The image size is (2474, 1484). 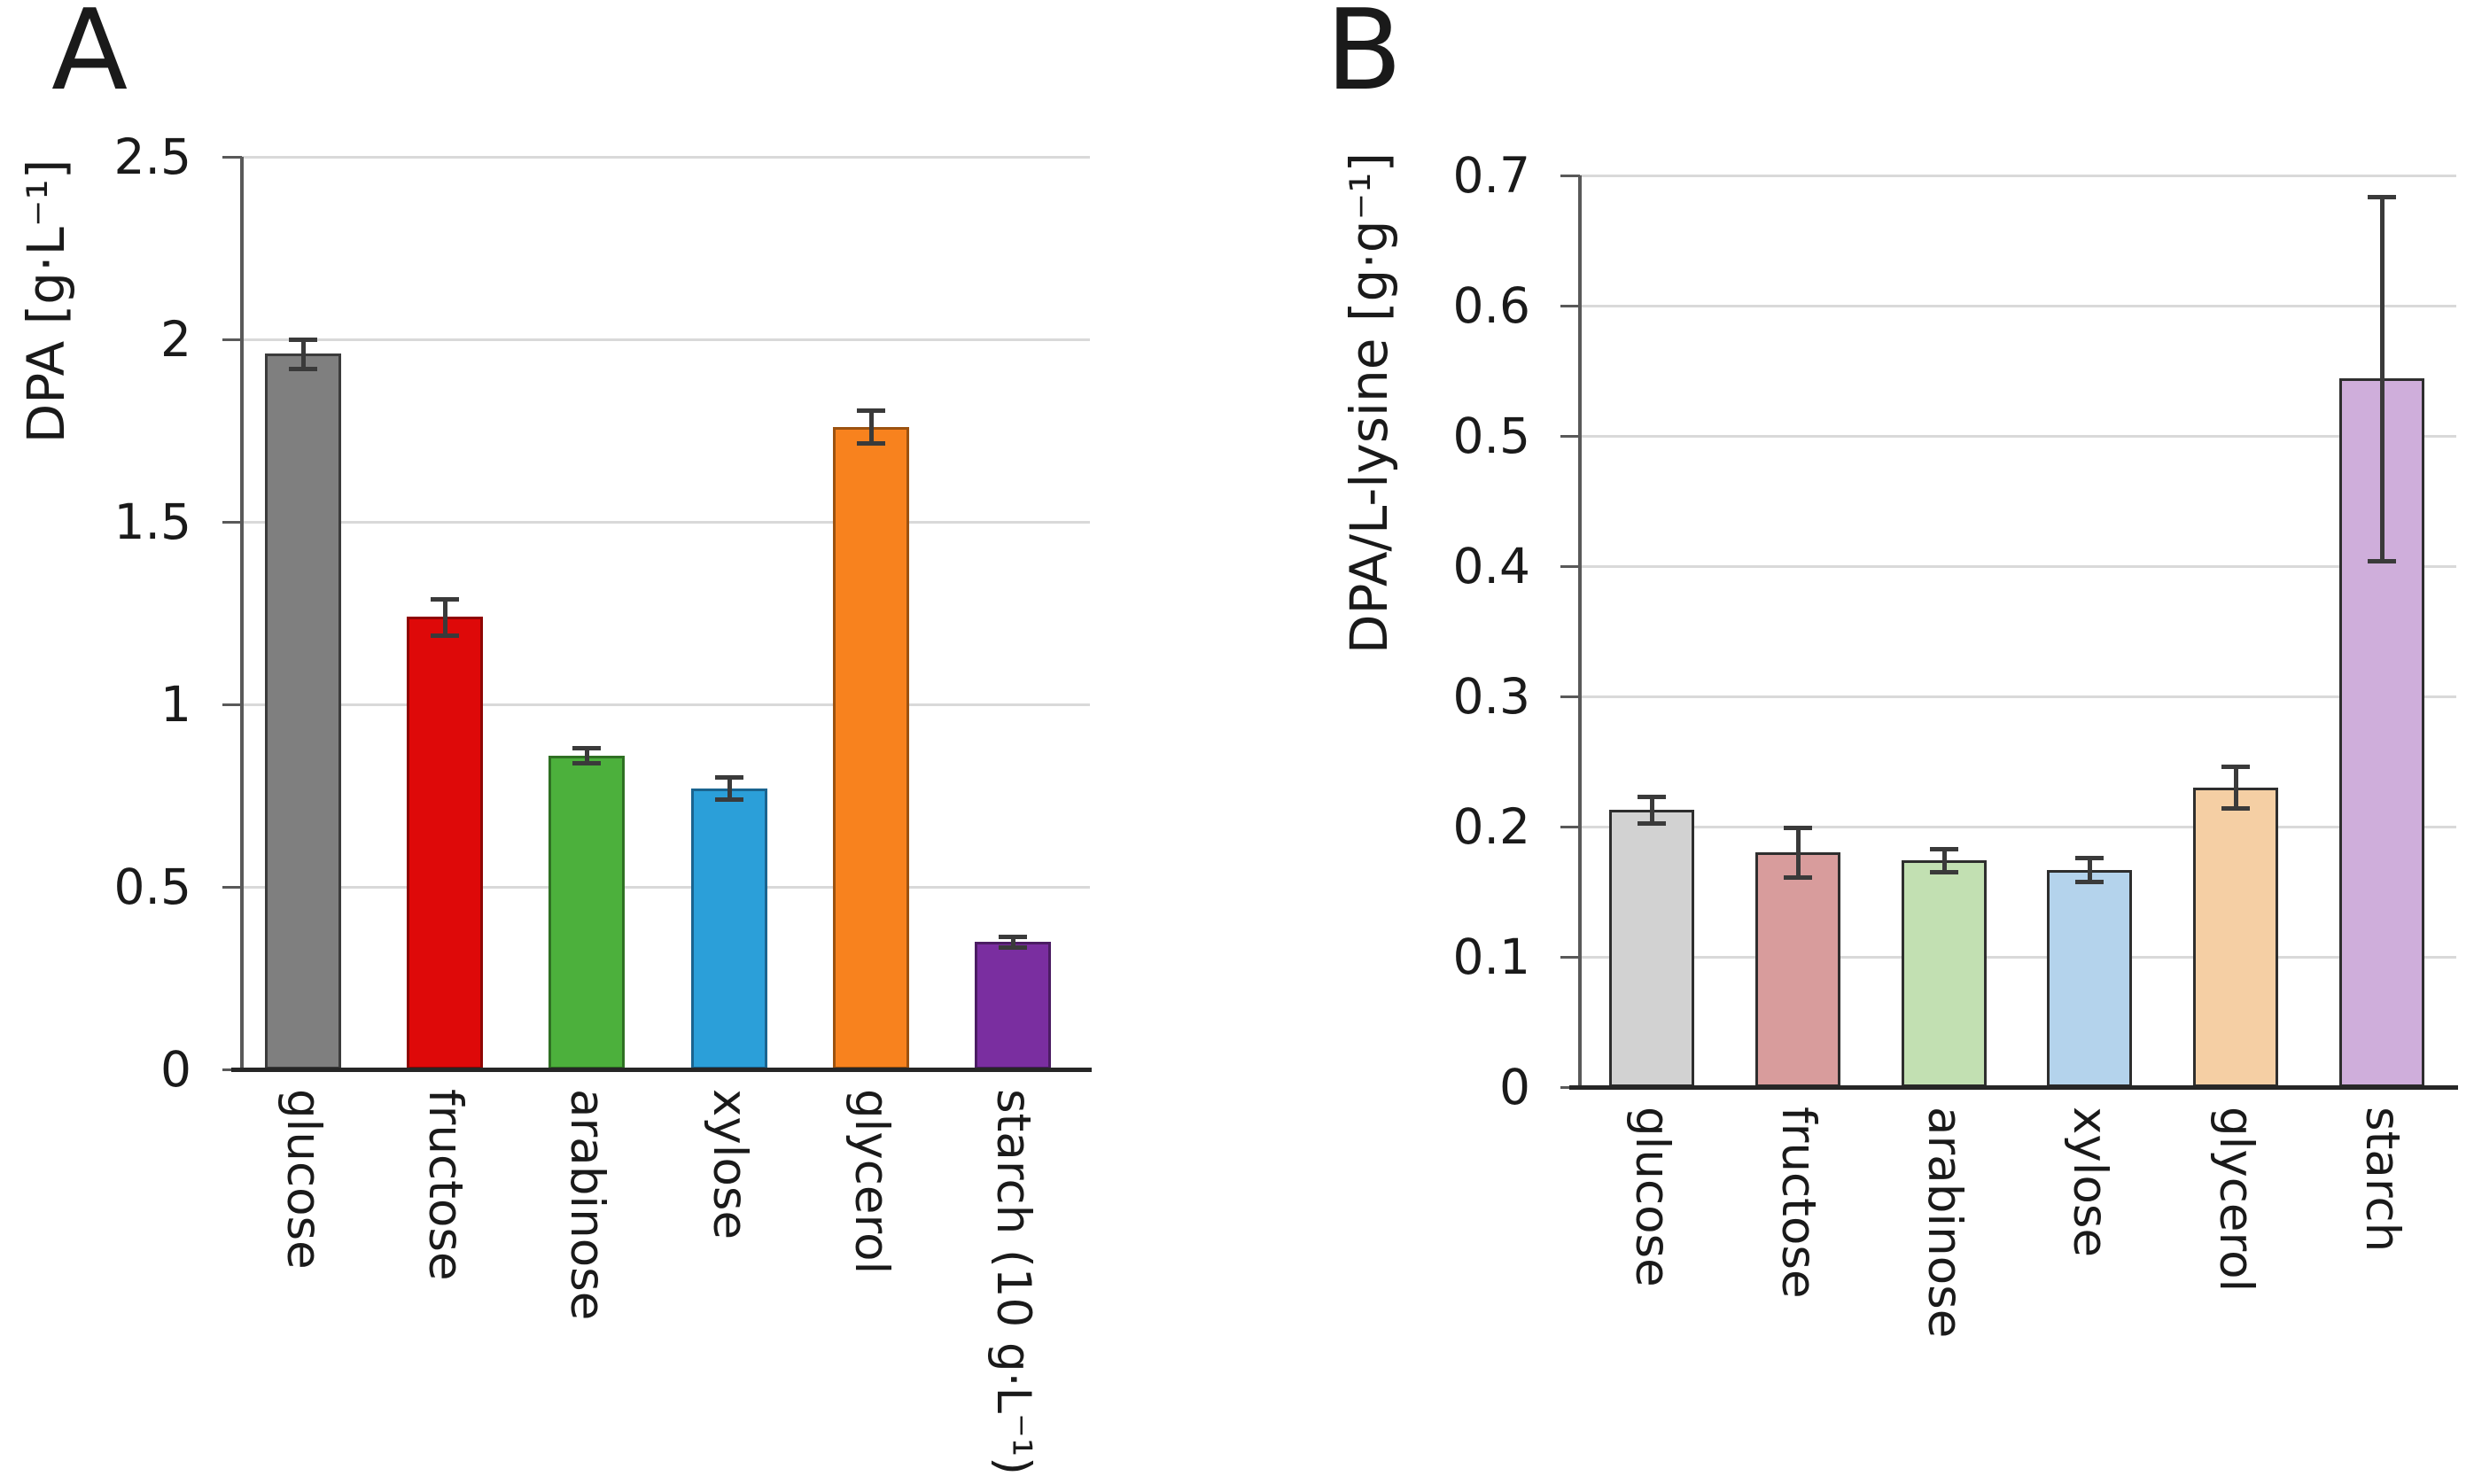 What do you see at coordinates (1491, 175) in the screenshot?
I see `y-axis-tick-label: 0.7` at bounding box center [1491, 175].